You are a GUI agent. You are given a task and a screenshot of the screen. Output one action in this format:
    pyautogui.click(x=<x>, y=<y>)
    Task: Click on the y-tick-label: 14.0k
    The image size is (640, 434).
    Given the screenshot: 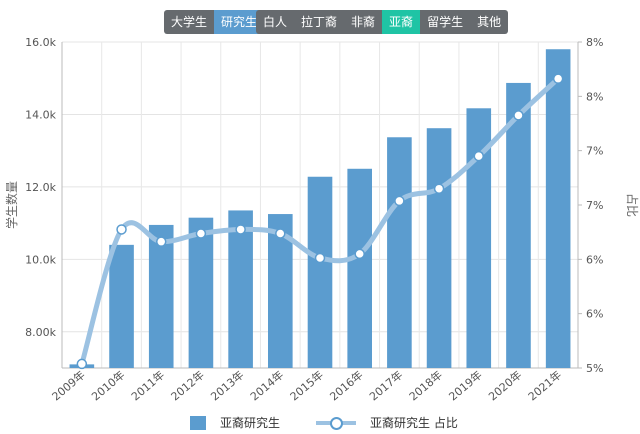 What is the action you would take?
    pyautogui.click(x=40, y=114)
    